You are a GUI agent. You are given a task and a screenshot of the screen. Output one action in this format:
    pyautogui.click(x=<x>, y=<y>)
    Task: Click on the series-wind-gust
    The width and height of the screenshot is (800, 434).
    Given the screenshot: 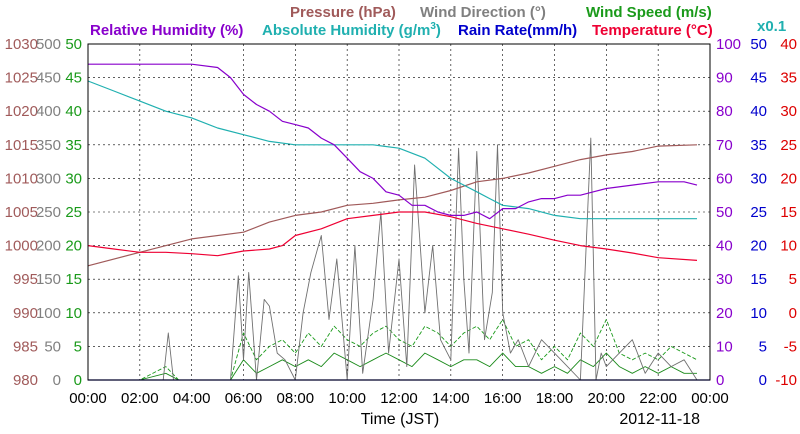 What is the action you would take?
    pyautogui.click(x=393, y=350)
    